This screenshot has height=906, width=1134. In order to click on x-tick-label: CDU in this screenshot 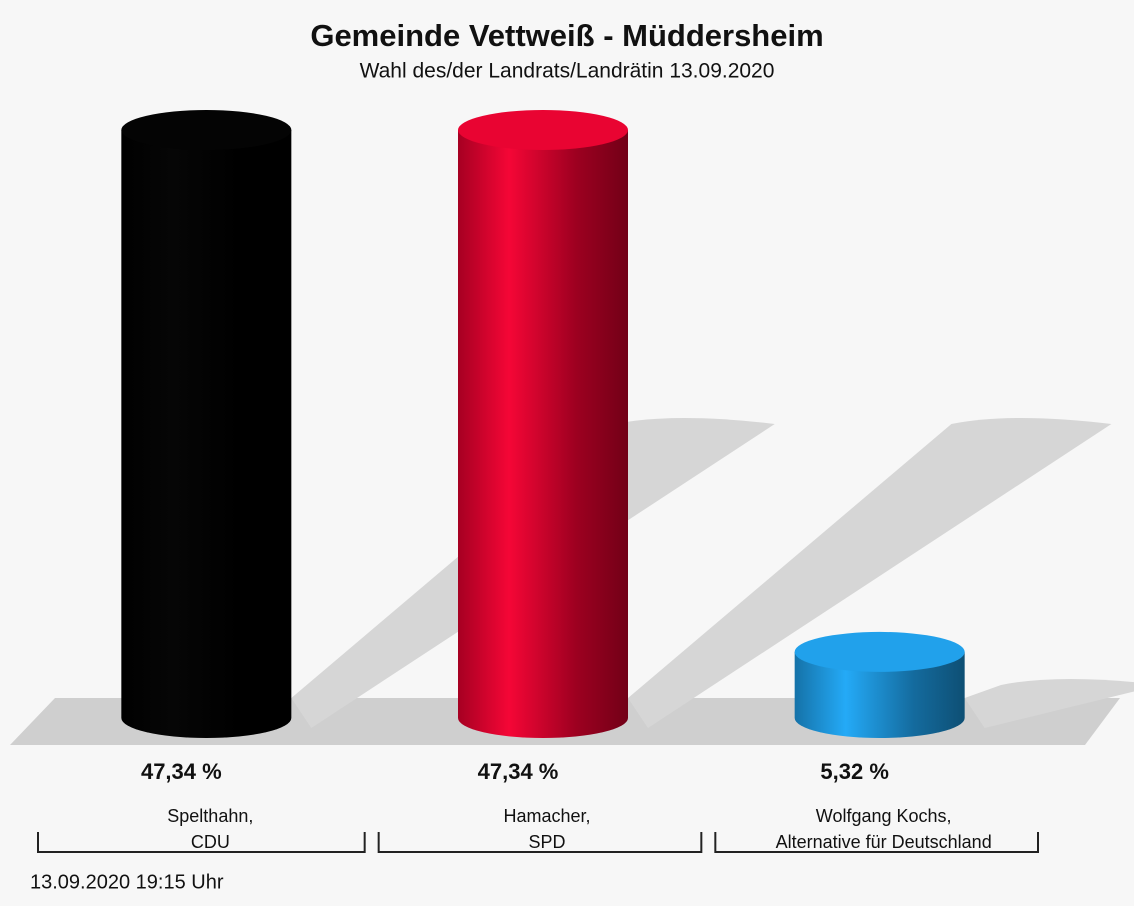, I will do `click(210, 842)`.